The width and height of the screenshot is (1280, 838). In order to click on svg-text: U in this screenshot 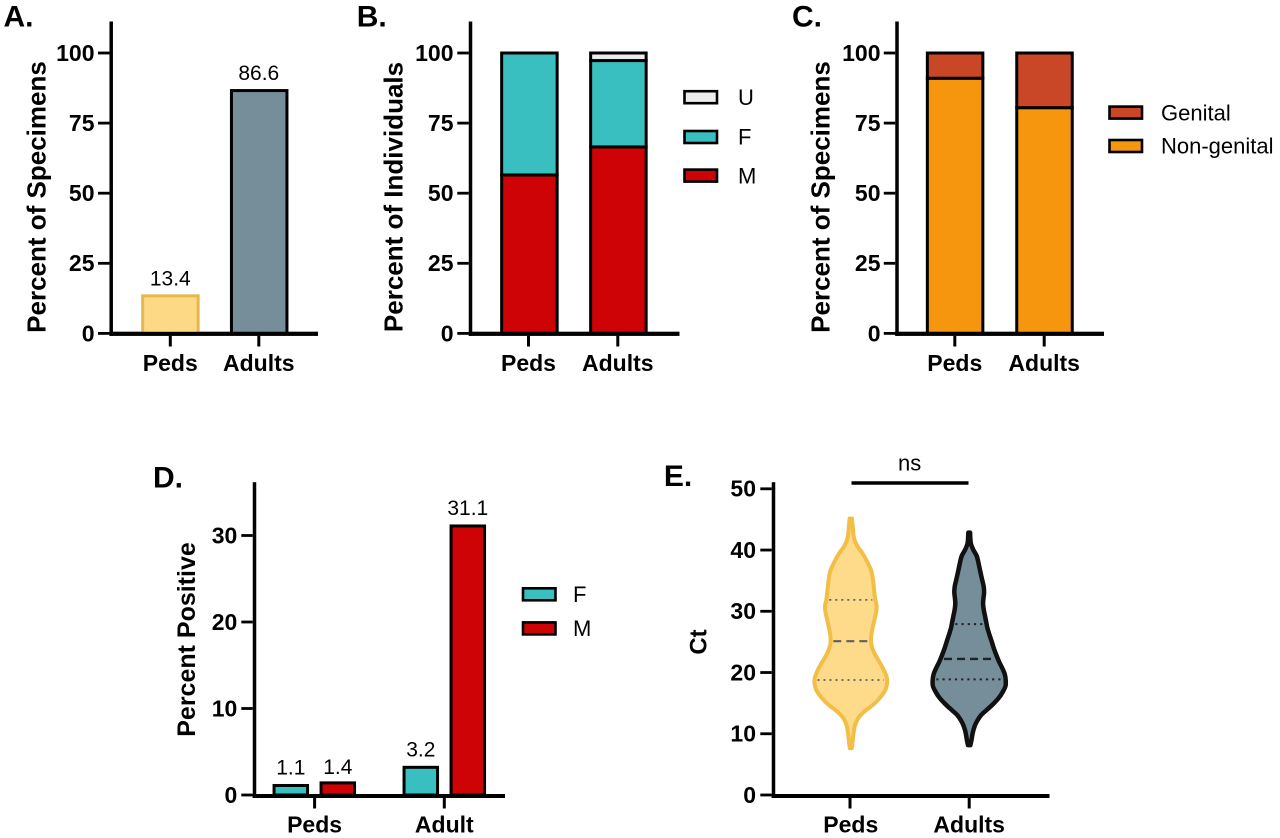, I will do `click(746, 97)`.